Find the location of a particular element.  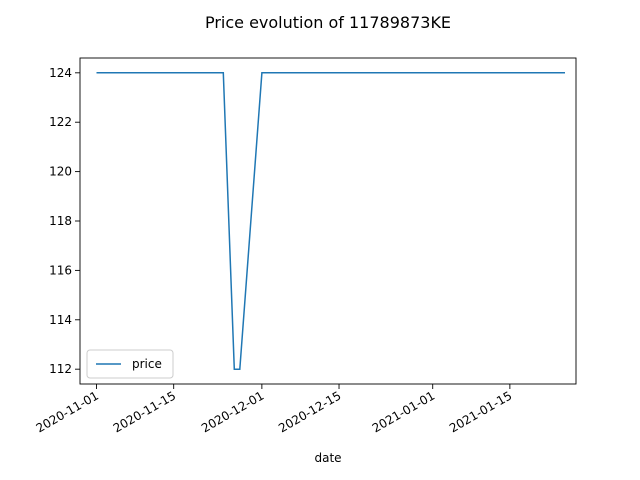

y-axis: 112 114 116 118 120 122 124 is located at coordinates (64, 221).